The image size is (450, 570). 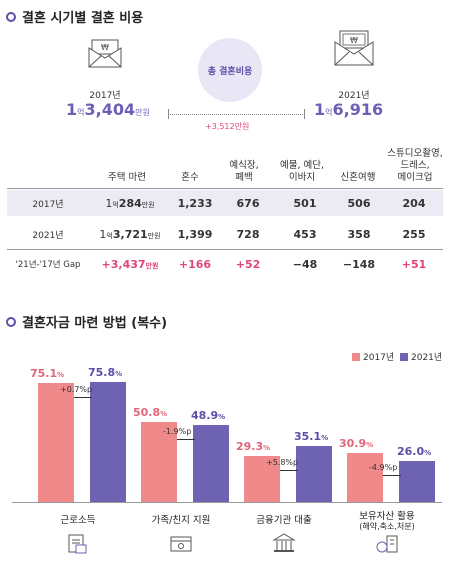 I want to click on studio-cell: 255, so click(x=414, y=234).